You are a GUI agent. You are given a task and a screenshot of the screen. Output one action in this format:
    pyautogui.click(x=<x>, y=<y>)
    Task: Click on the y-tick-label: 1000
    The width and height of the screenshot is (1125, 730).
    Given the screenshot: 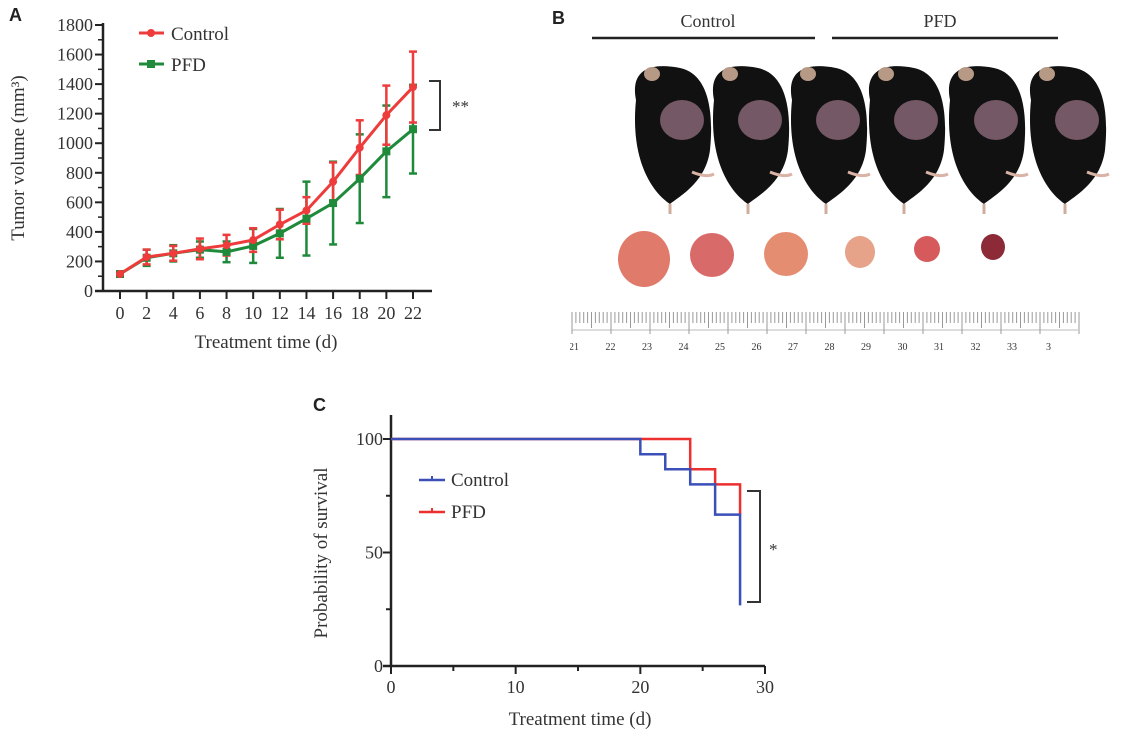 What is the action you would take?
    pyautogui.click(x=75, y=143)
    